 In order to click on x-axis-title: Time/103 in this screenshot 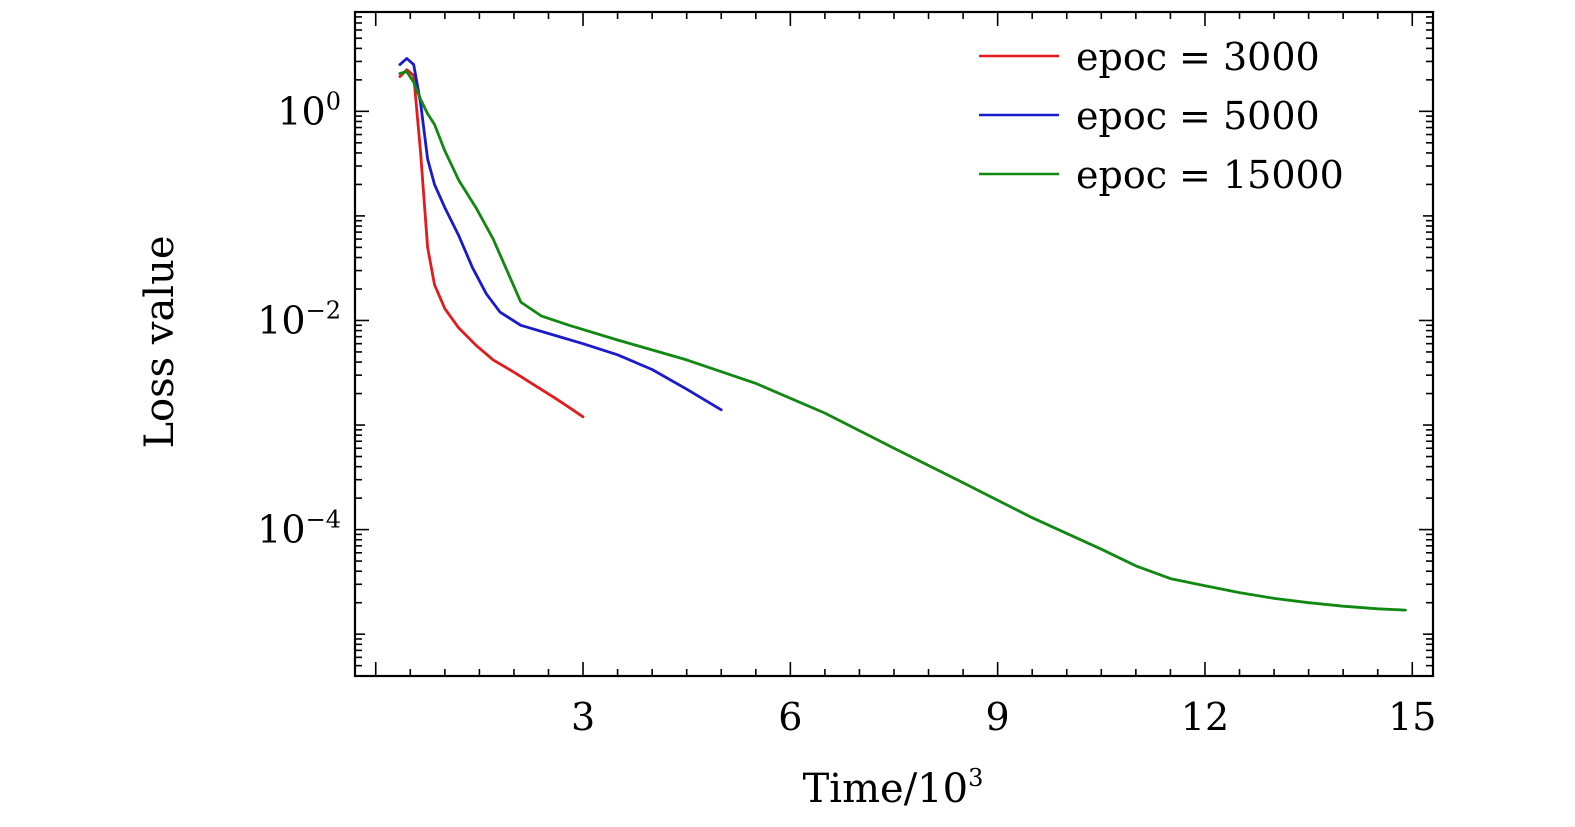, I will do `click(893, 788)`.